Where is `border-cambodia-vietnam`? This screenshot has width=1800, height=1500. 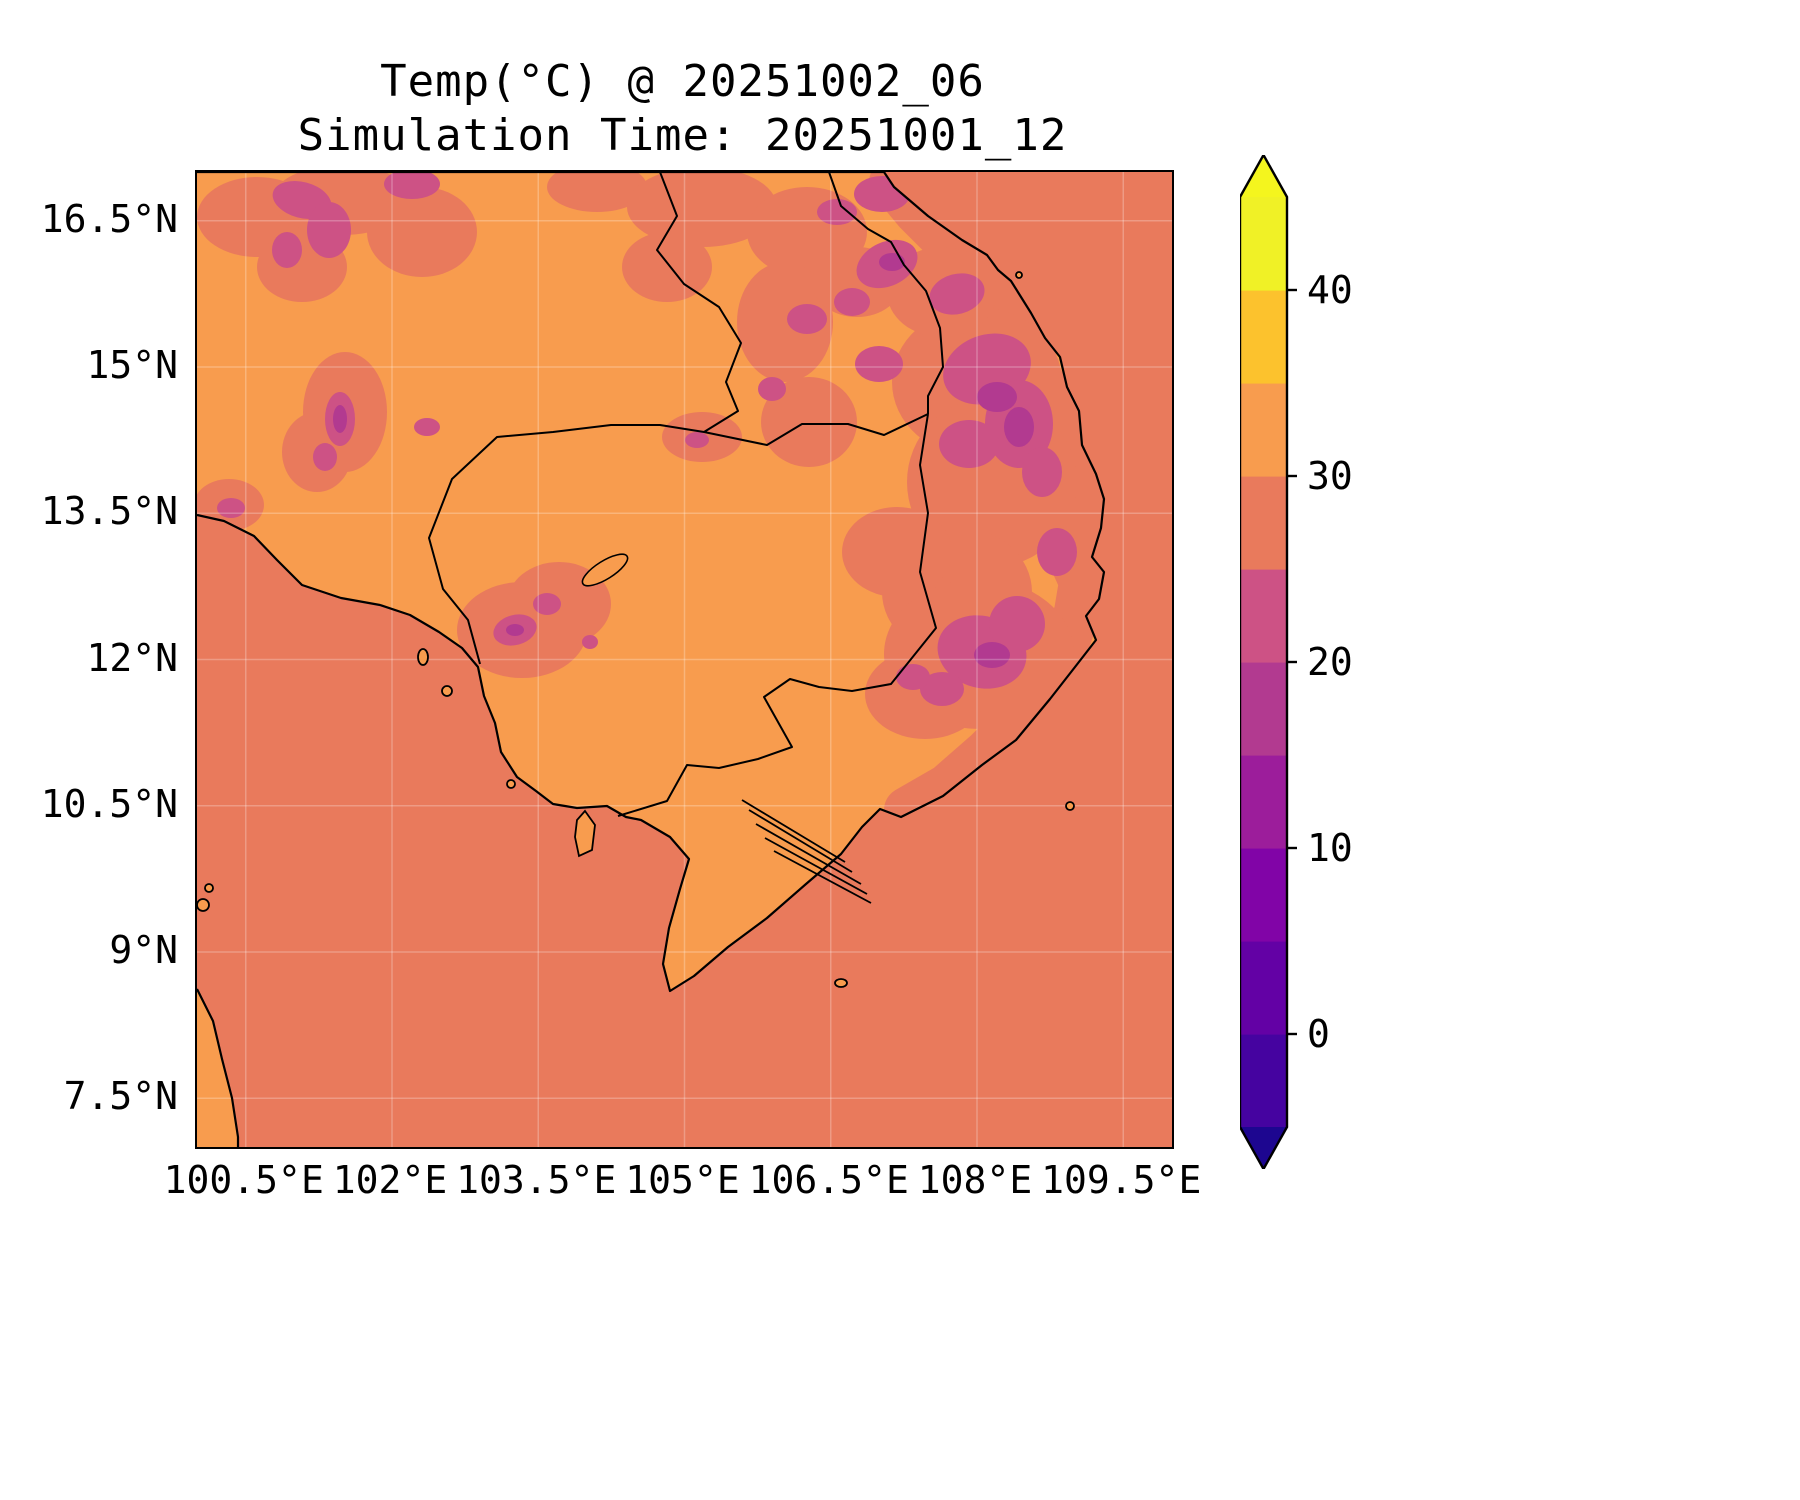
border-cambodia-vietnam is located at coordinates (777, 615).